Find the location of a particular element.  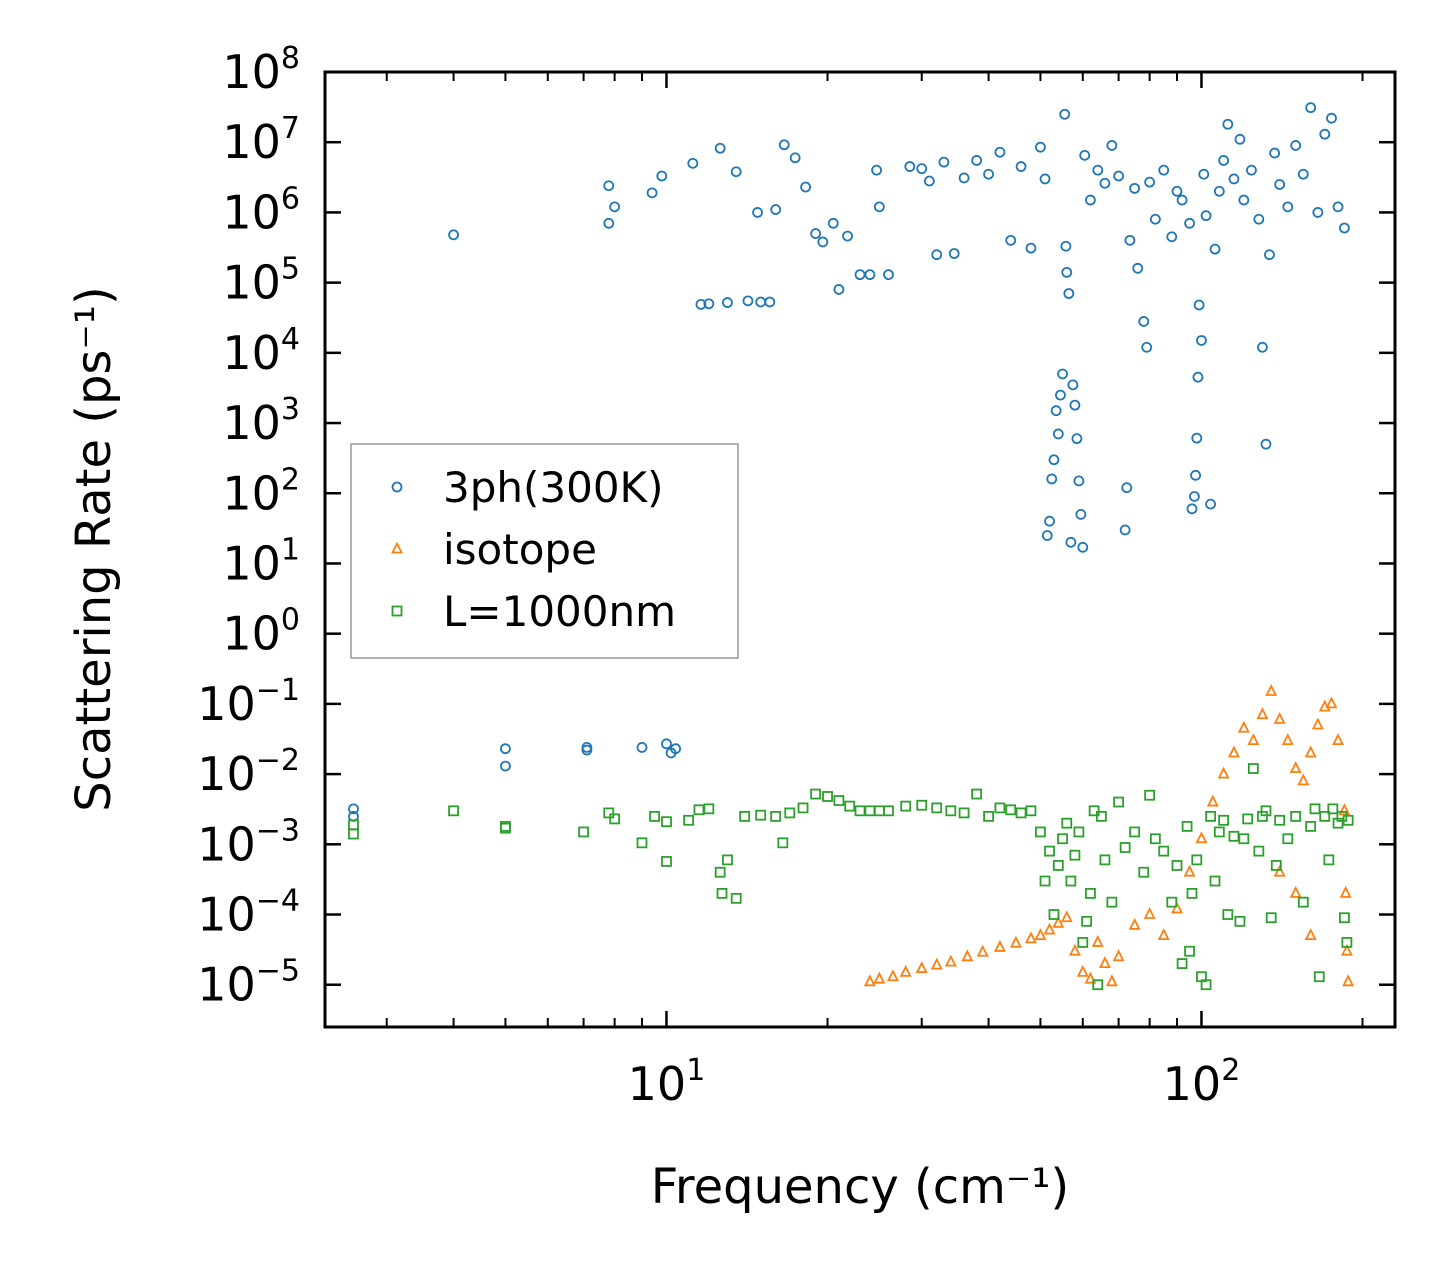

y-tick-exp: 5 is located at coordinates (290, 269).